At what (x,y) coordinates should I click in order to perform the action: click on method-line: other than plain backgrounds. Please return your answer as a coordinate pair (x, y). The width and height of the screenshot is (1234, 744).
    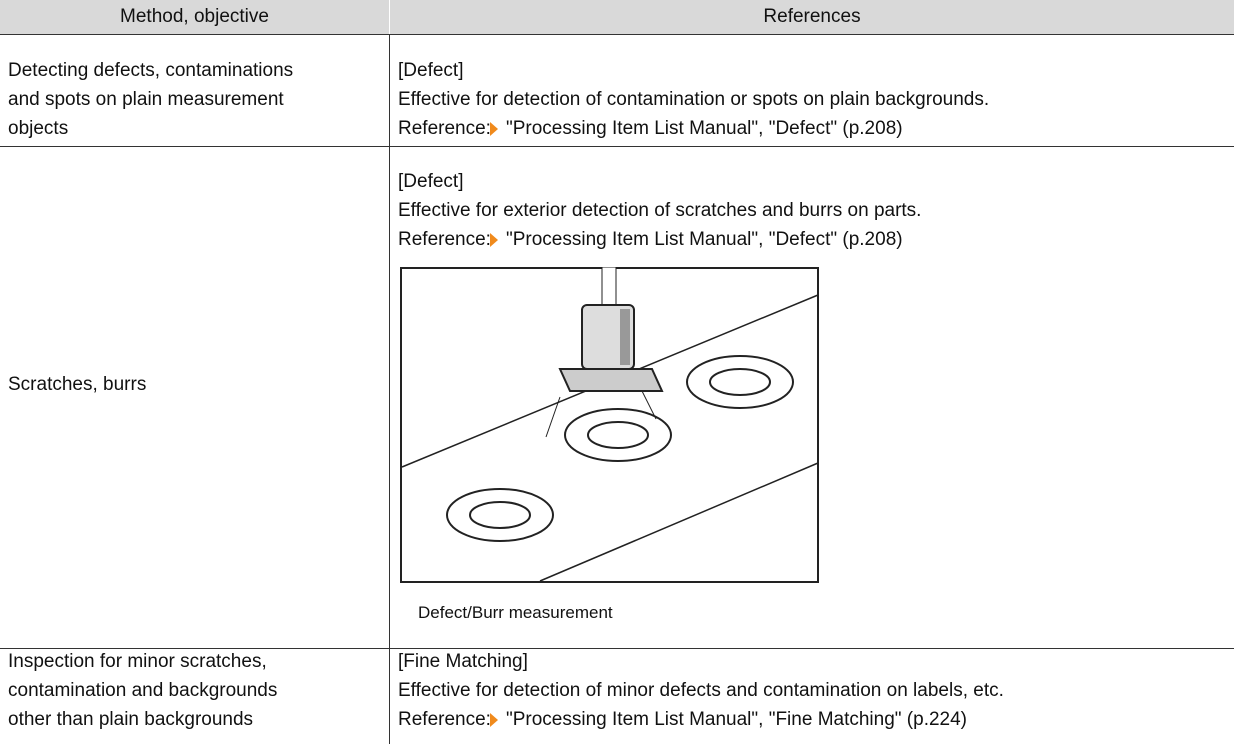
    Looking at the image, I should click on (131, 719).